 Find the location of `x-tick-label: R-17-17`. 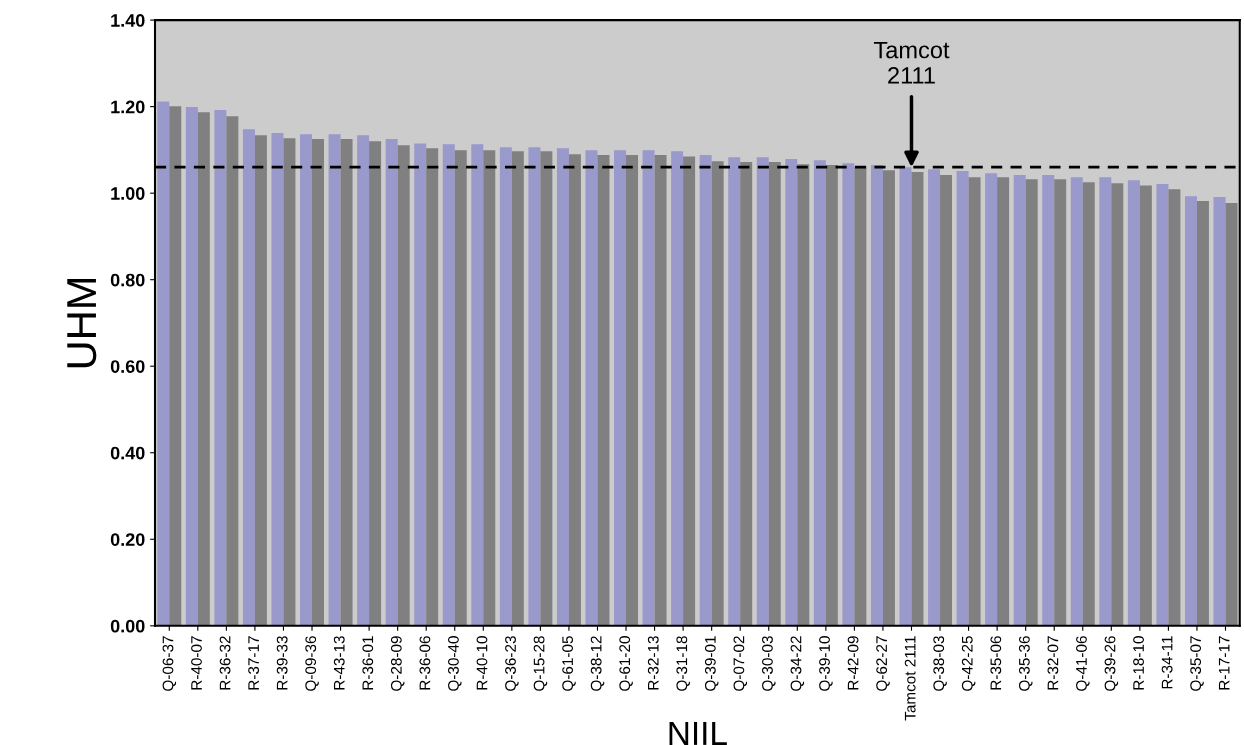

x-tick-label: R-17-17 is located at coordinates (1224, 663).